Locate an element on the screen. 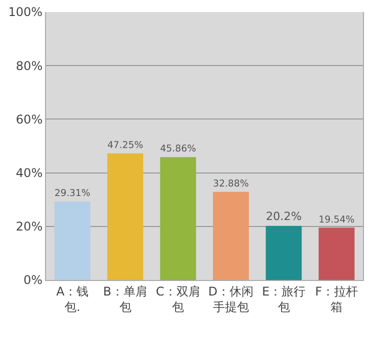 The height and width of the screenshot is (342, 383). x-tick-label: D：休闲手提包 is located at coordinates (231, 299).